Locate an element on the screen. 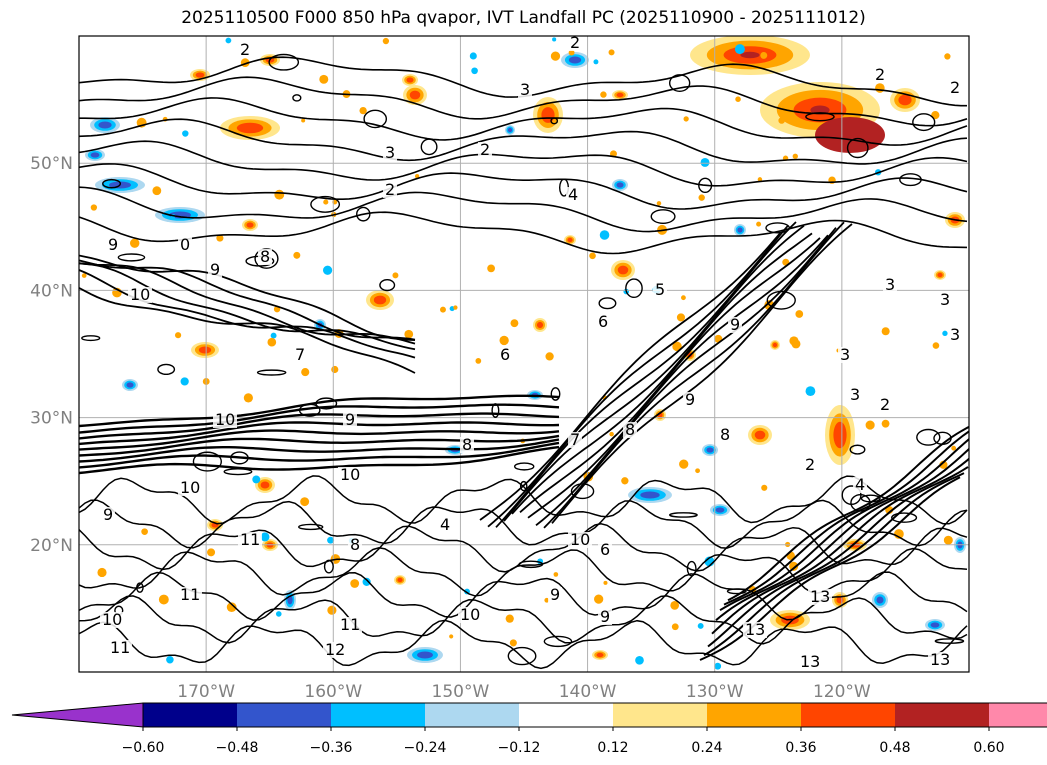 The width and height of the screenshot is (1047, 765). lon-tick-label: 150°W is located at coordinates (461, 692).